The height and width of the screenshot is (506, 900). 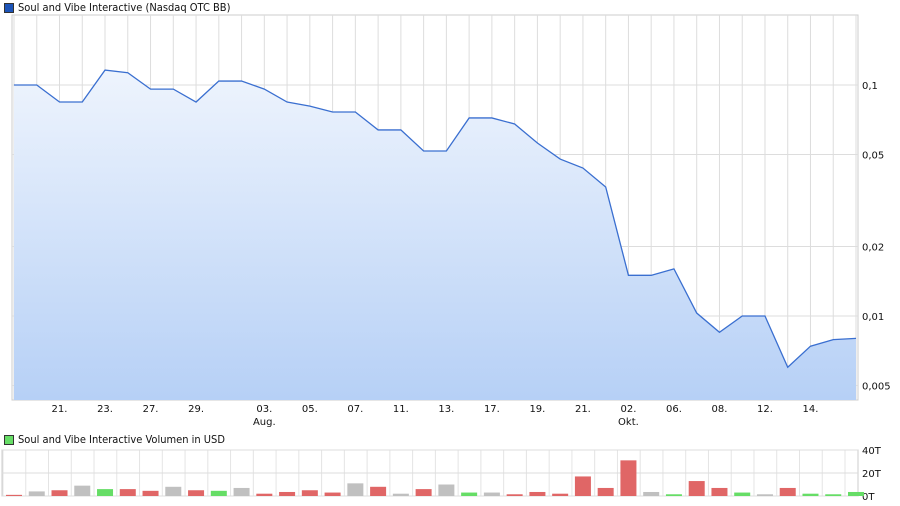 I want to click on price-y-tick-label: 0,02, so click(x=873, y=247).